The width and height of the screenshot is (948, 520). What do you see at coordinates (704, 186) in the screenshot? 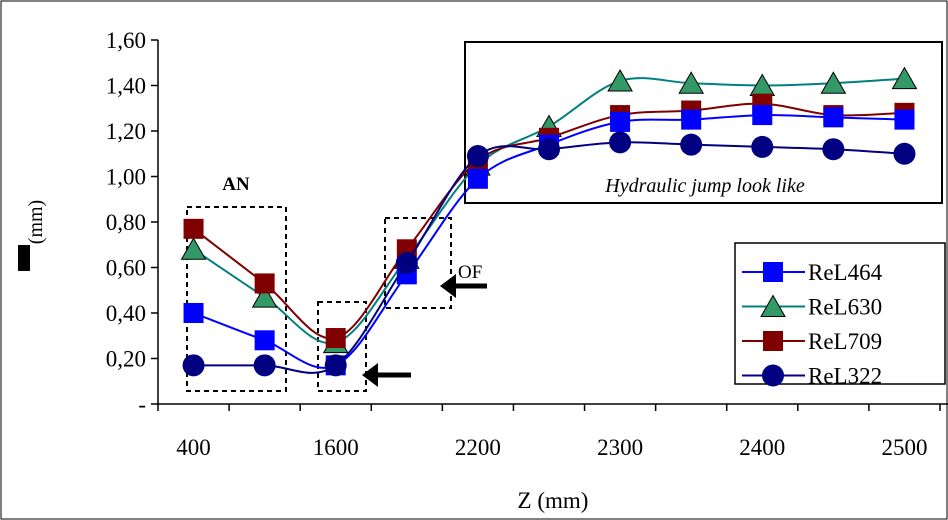
I see `jump-label: Hydraulic jump look like` at bounding box center [704, 186].